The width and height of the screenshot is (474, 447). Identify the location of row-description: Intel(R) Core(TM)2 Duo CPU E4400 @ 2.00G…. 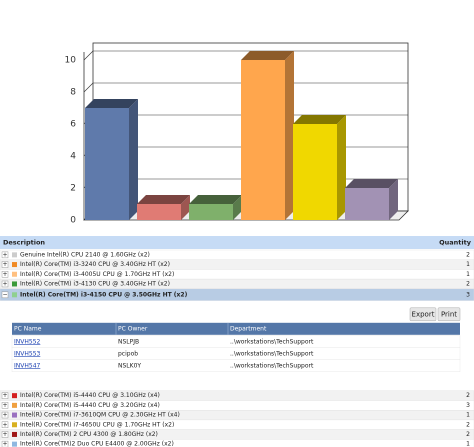
(97, 444).